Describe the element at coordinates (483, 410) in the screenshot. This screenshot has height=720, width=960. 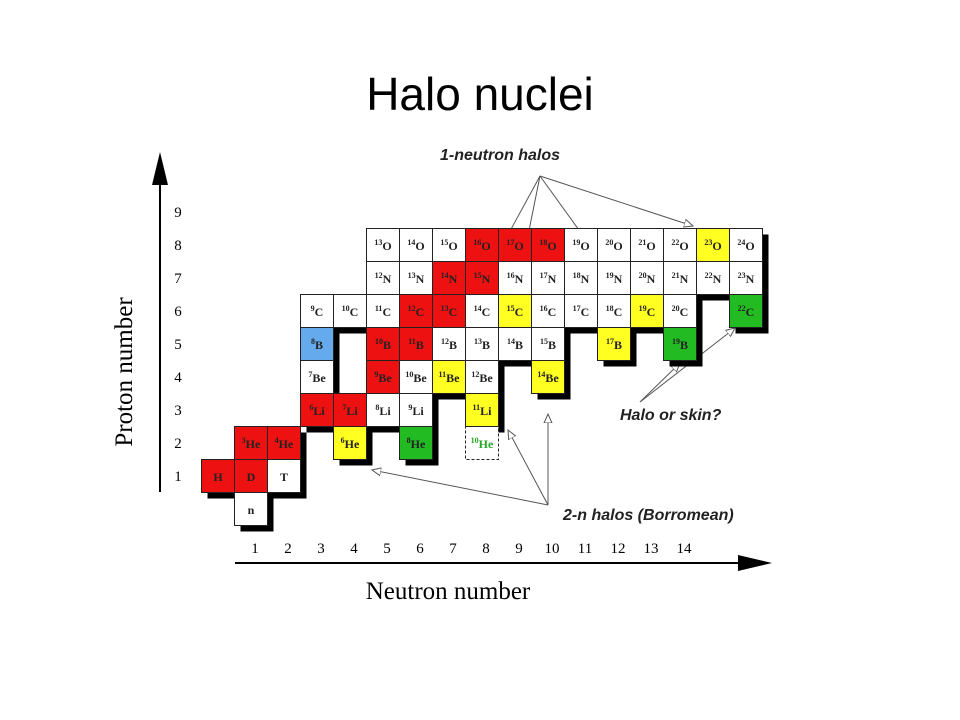
I see `nuclide-label: 11Li` at that location.